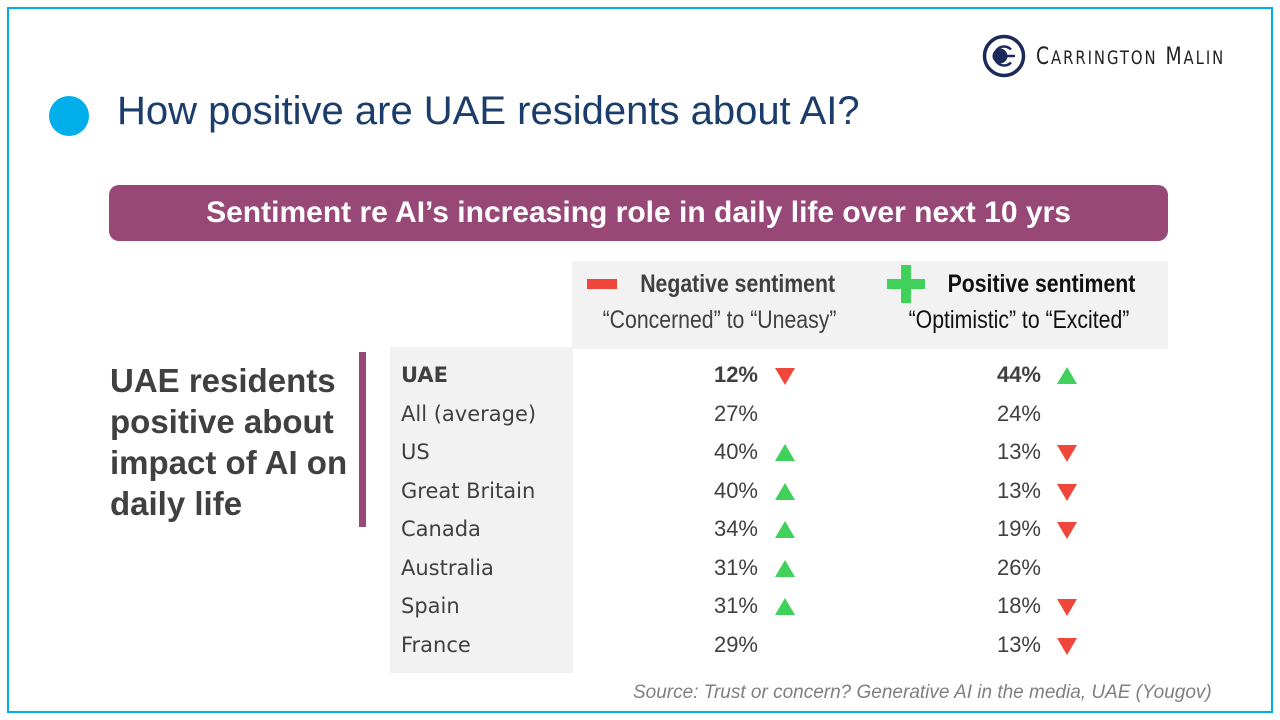 Image resolution: width=1280 pixels, height=720 pixels. I want to click on negative-value: 27%, so click(735, 413).